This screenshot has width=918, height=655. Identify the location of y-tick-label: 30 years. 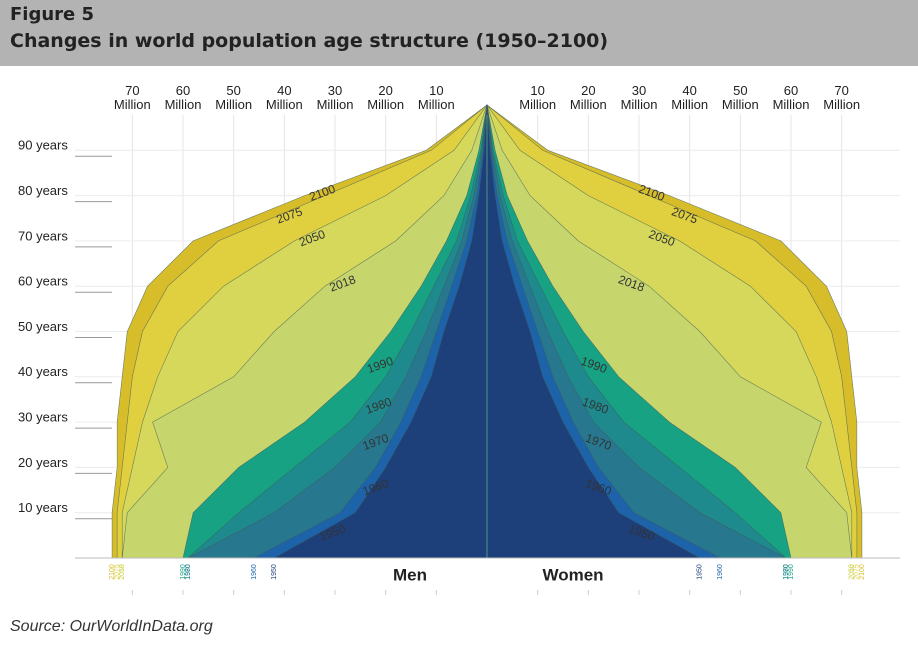
(43, 417).